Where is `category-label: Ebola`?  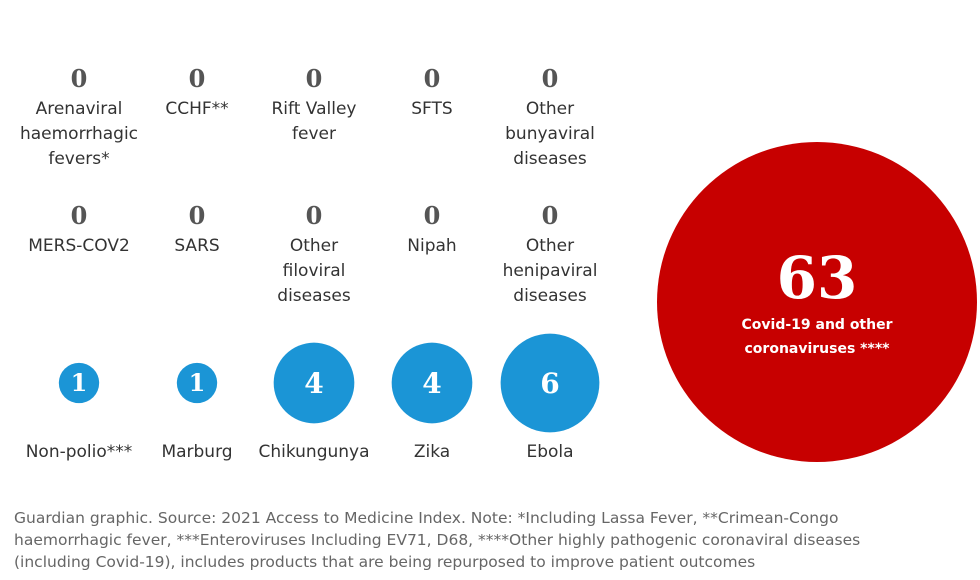
category-label: Ebola is located at coordinates (549, 452).